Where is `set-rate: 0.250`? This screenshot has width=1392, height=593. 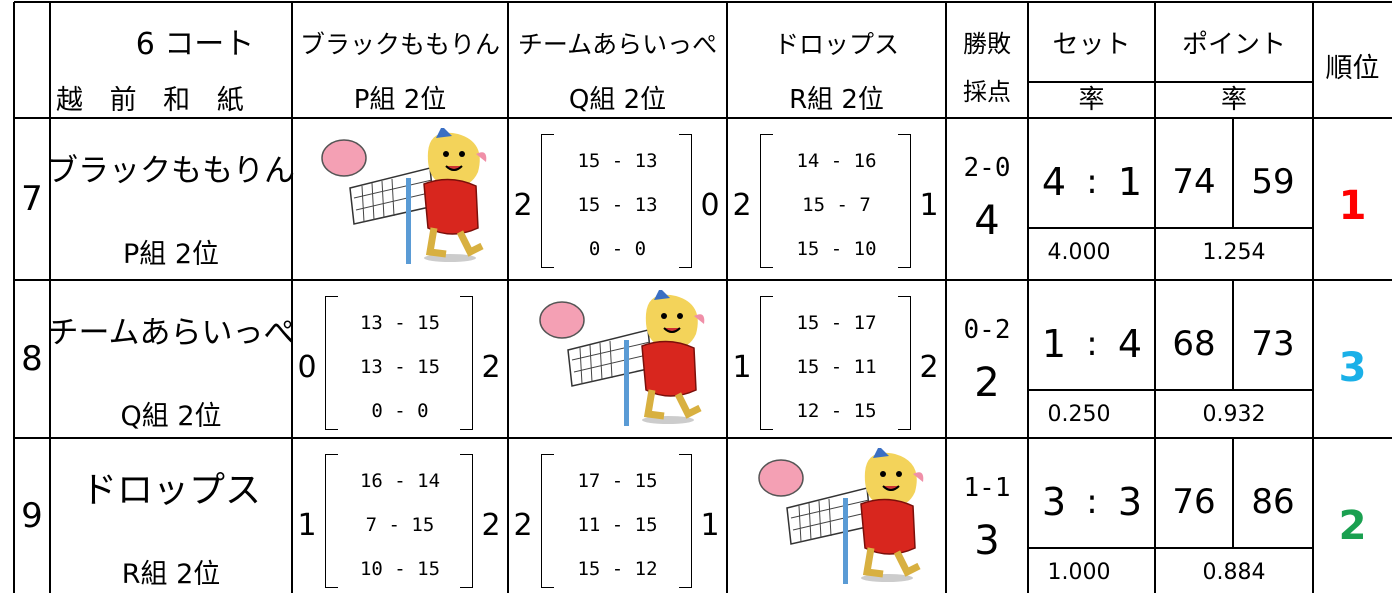
set-rate: 0.250 is located at coordinates (1079, 414).